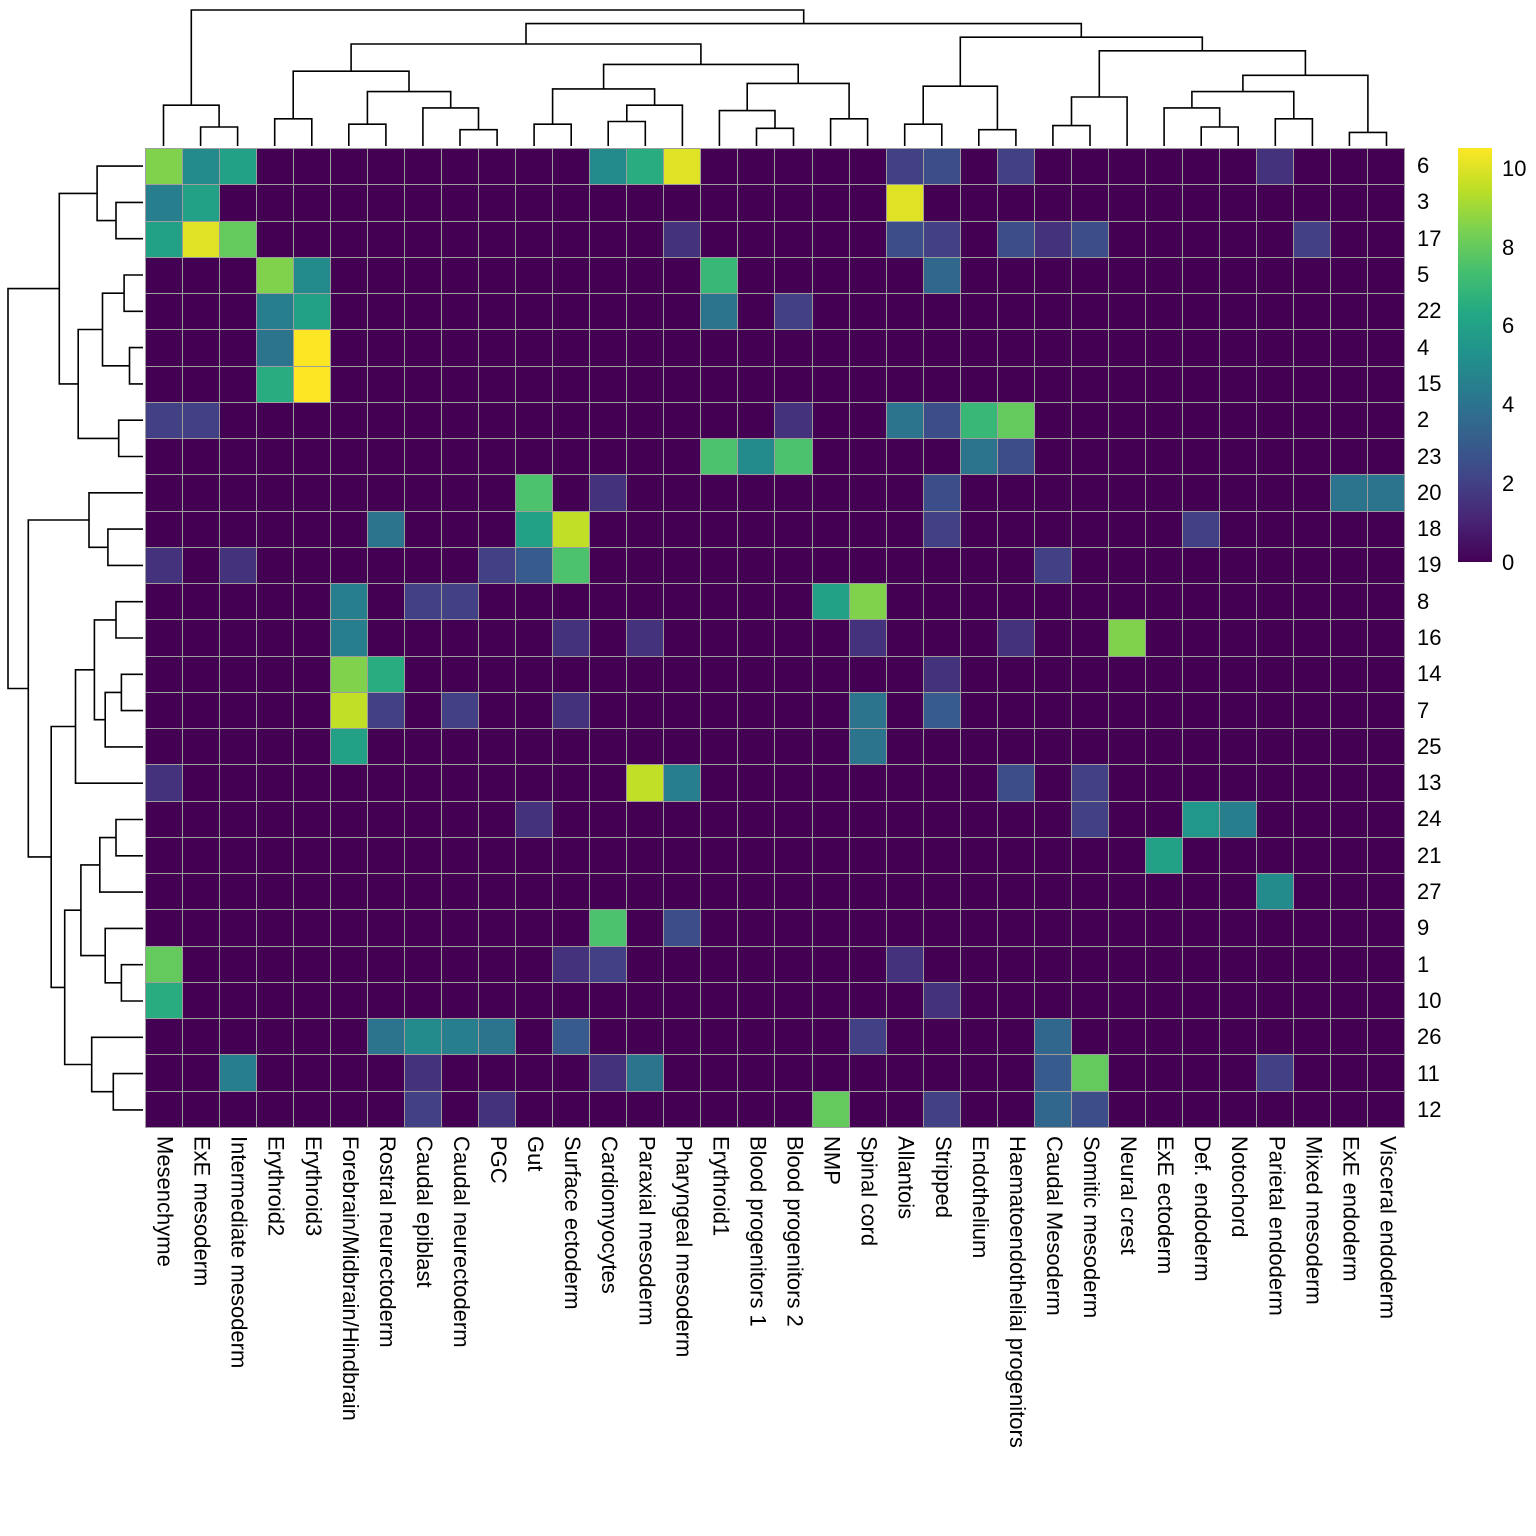 This screenshot has width=1536, height=1536. What do you see at coordinates (1129, 1195) in the screenshot?
I see `column-label: Neural crest` at bounding box center [1129, 1195].